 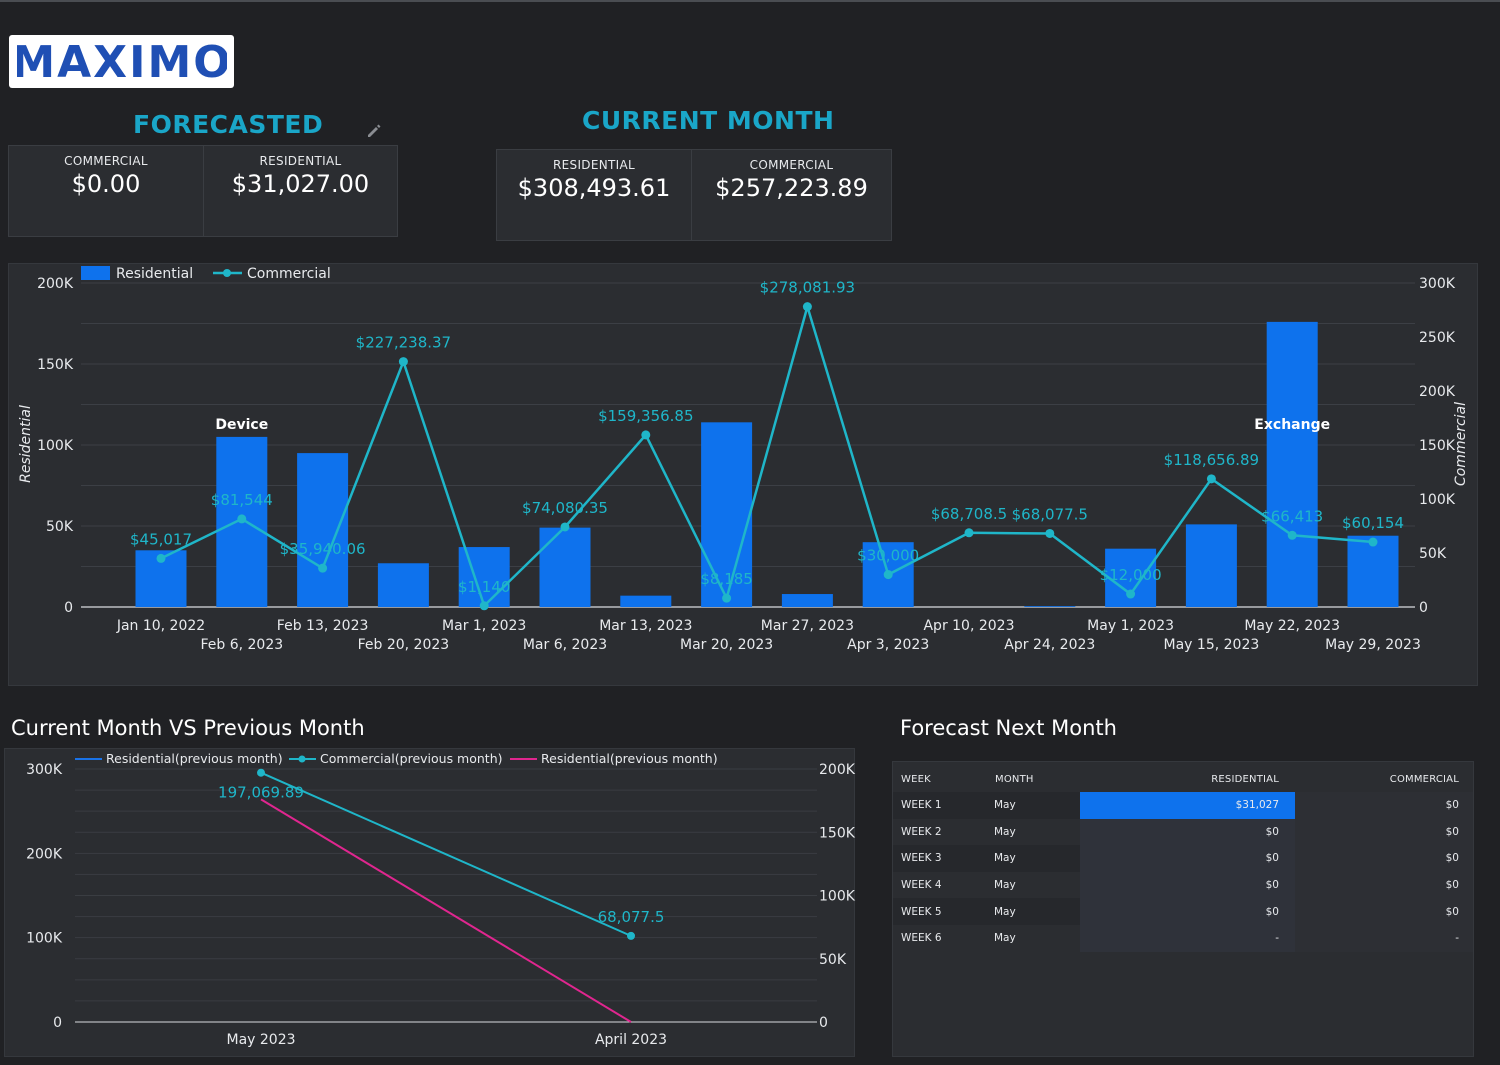 I want to click on kpi-value: $257,223.89, so click(x=791, y=188).